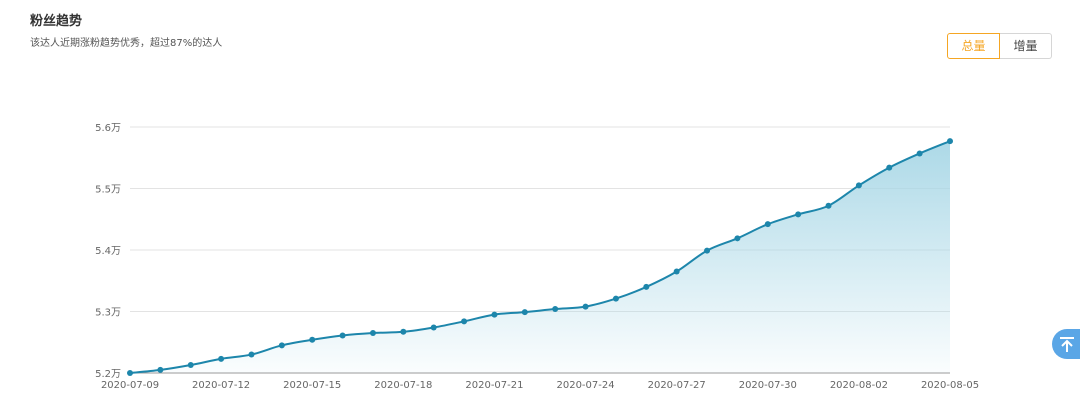 This screenshot has width=1080, height=415. Describe the element at coordinates (677, 385) in the screenshot. I see `x-tick-label: 2020-07-27` at that location.